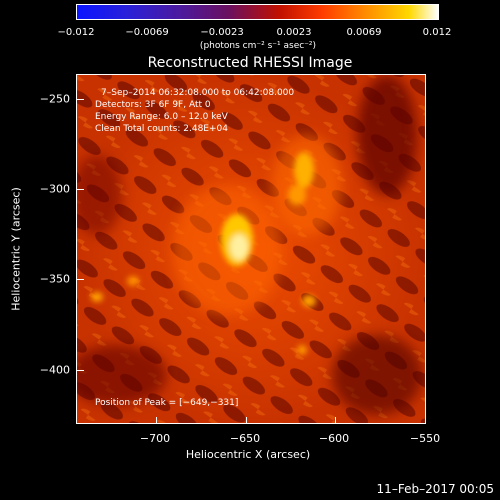 This screenshot has height=500, width=500. I want to click on y-axis-label: Heliocentric Y (arcsec), so click(16, 249).